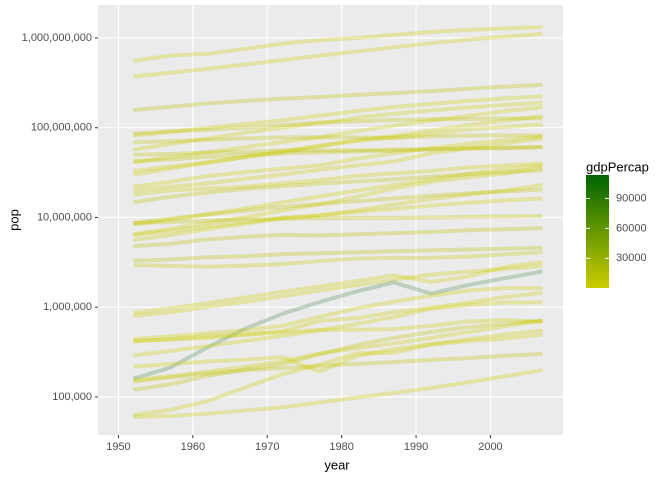 The height and width of the screenshot is (480, 672). Describe the element at coordinates (597, 231) in the screenshot. I see `colorbar` at that location.